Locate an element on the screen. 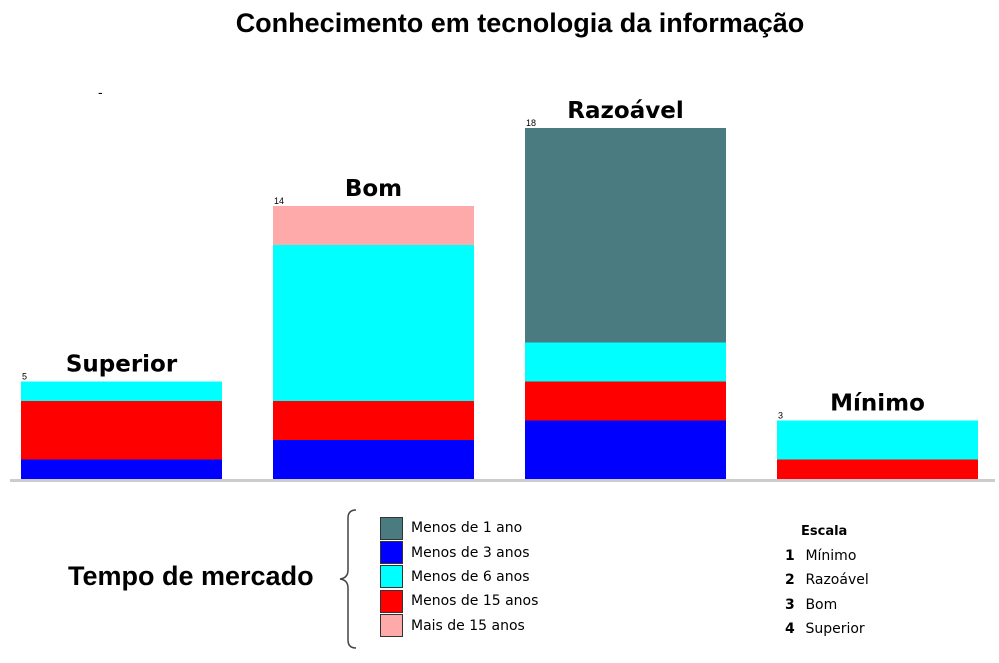 Image resolution: width=999 pixels, height=663 pixels. legend-label: Mais de 15 anos is located at coordinates (468, 625).